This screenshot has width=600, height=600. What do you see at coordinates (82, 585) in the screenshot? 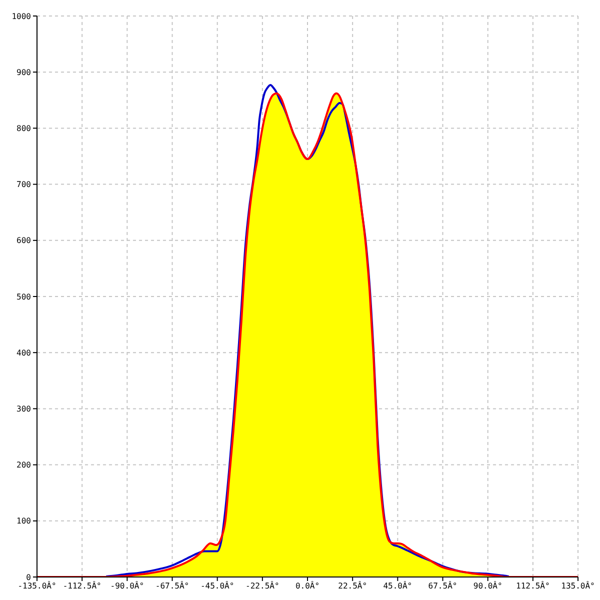
I see `x-tick-label: -112.5Â°` at bounding box center [82, 585].